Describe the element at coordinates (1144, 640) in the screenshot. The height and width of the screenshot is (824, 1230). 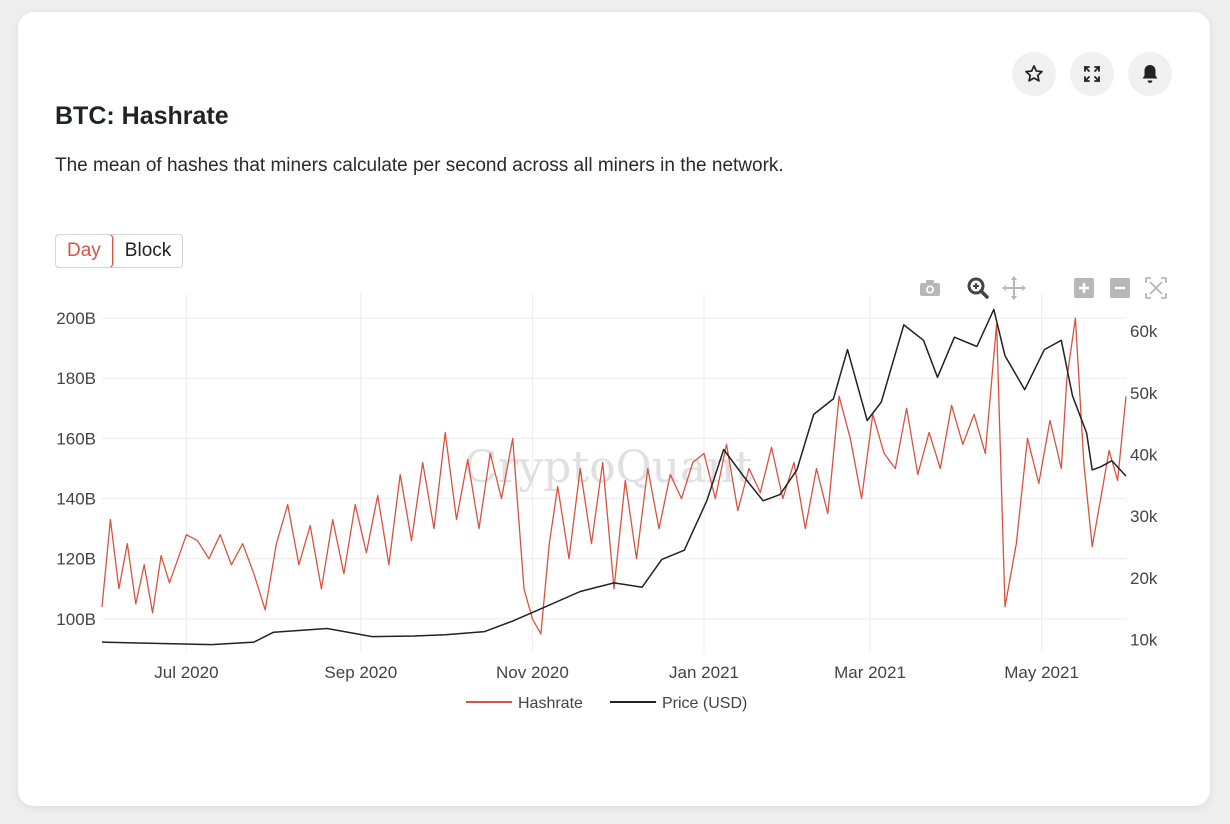
I see `y-right-tick-label: 10k` at that location.